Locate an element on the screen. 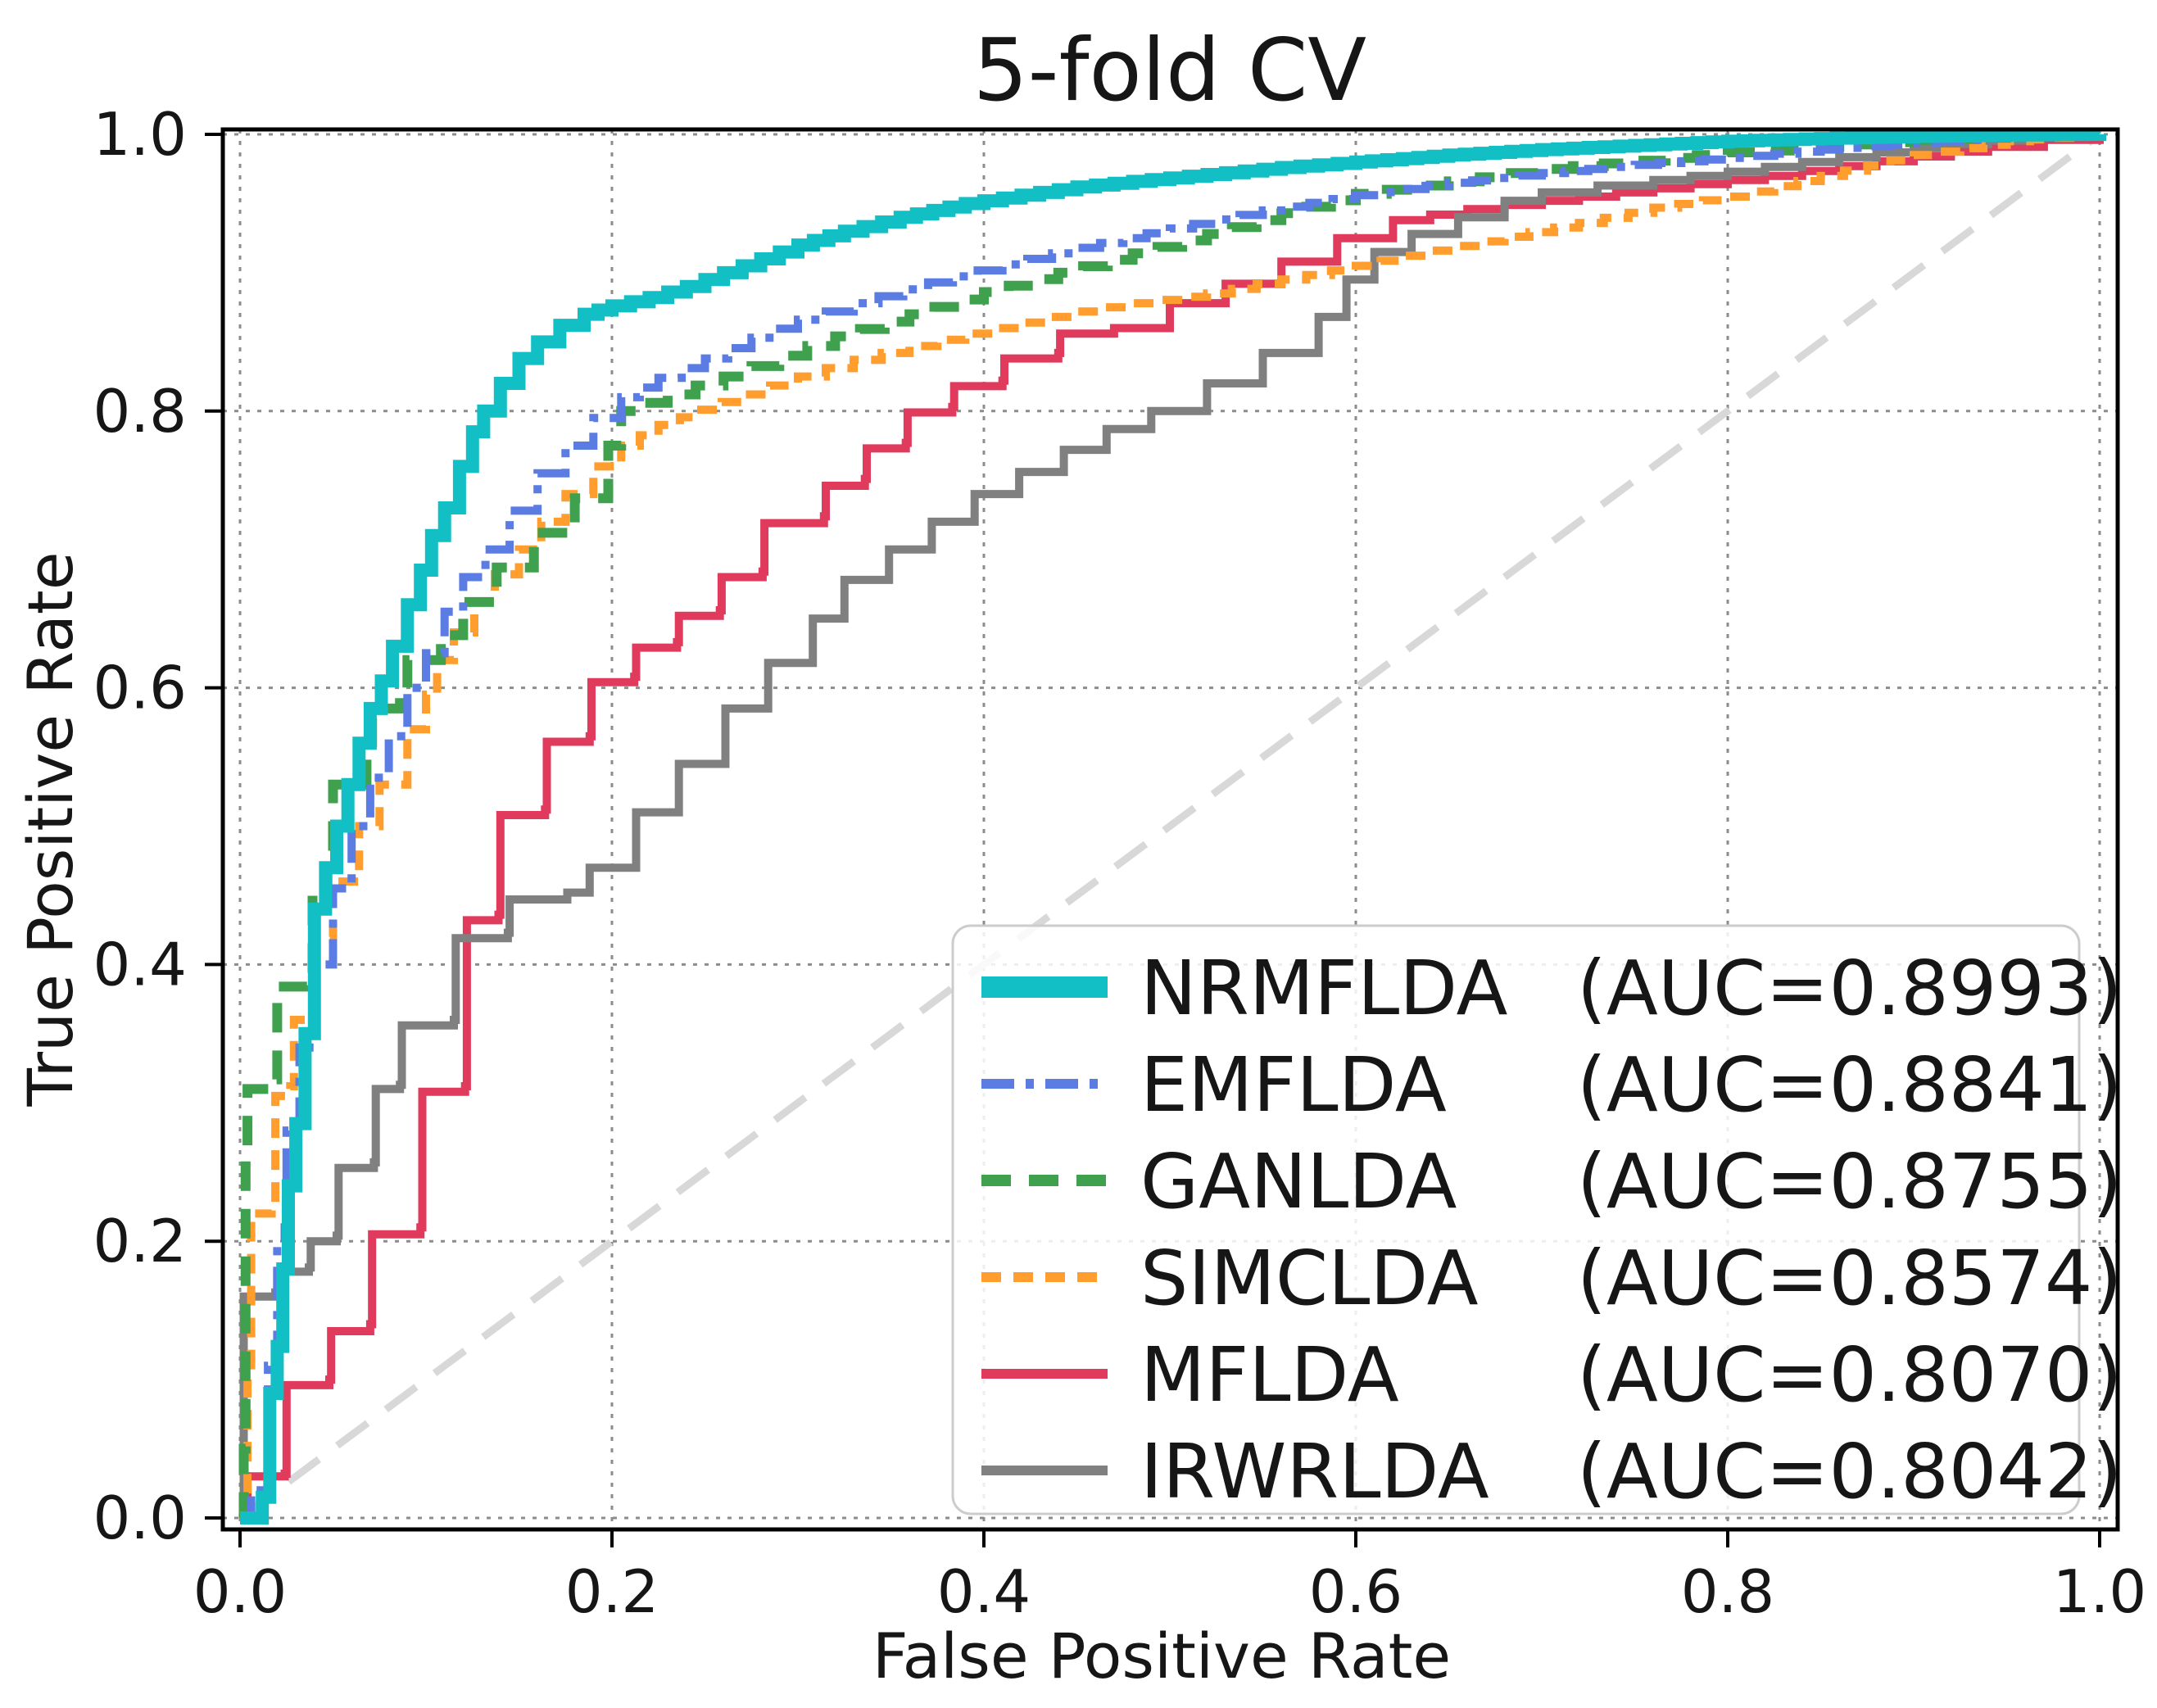 This screenshot has height=1708, width=2157. legend-auc-MFLDA: (AUC=0.8070) is located at coordinates (1849, 1375).